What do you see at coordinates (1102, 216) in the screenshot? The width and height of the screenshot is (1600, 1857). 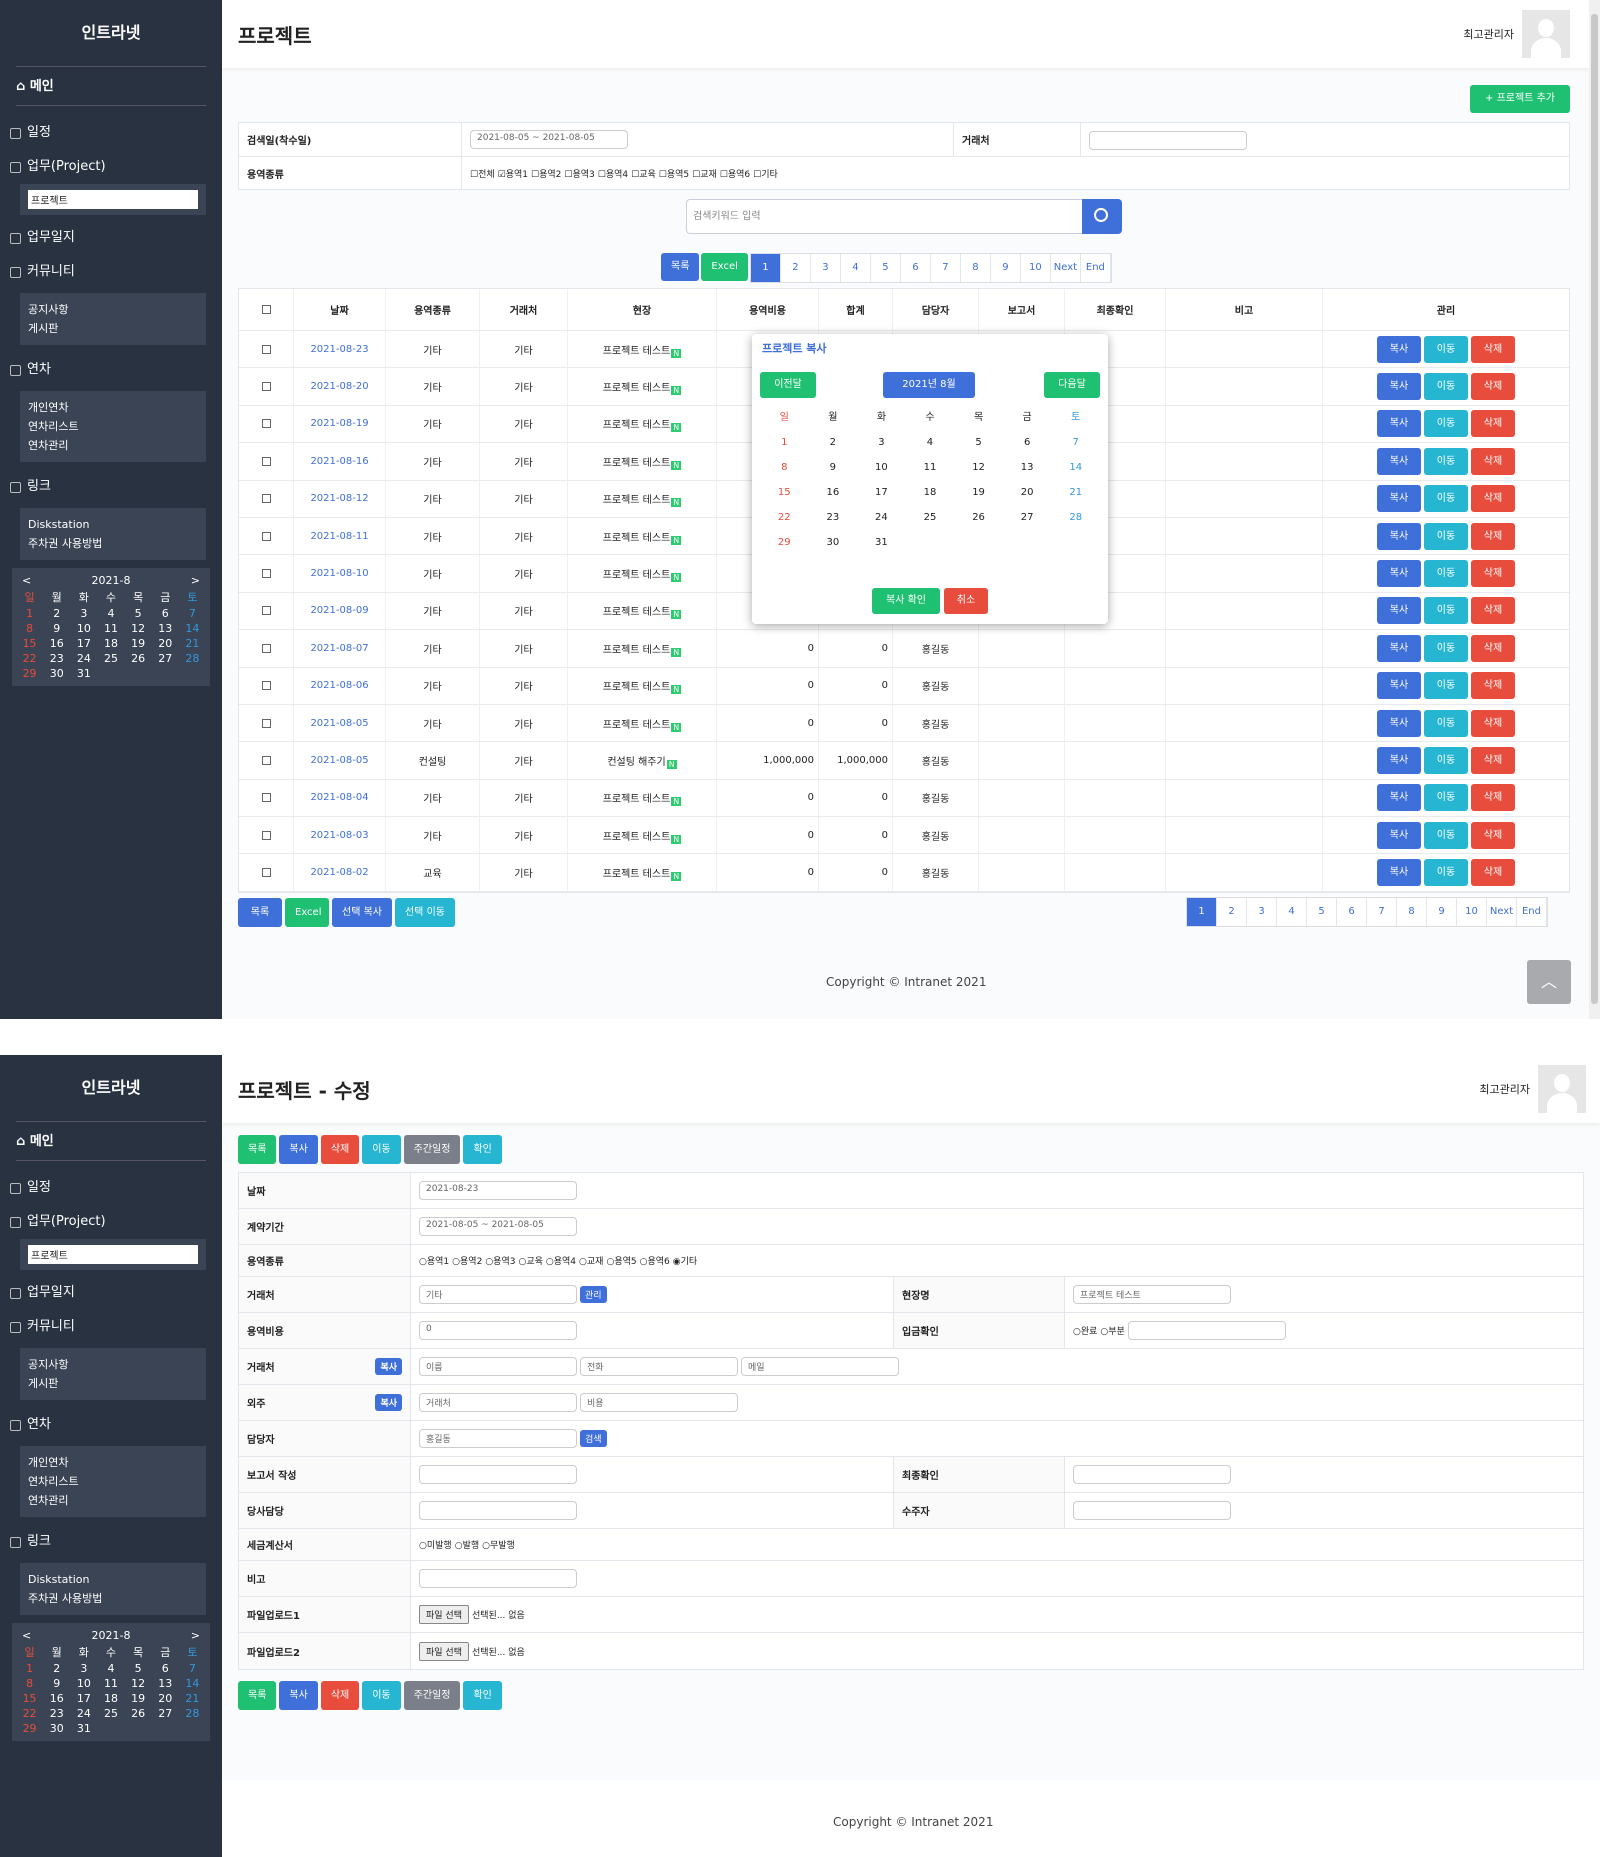 I see `search-button` at bounding box center [1102, 216].